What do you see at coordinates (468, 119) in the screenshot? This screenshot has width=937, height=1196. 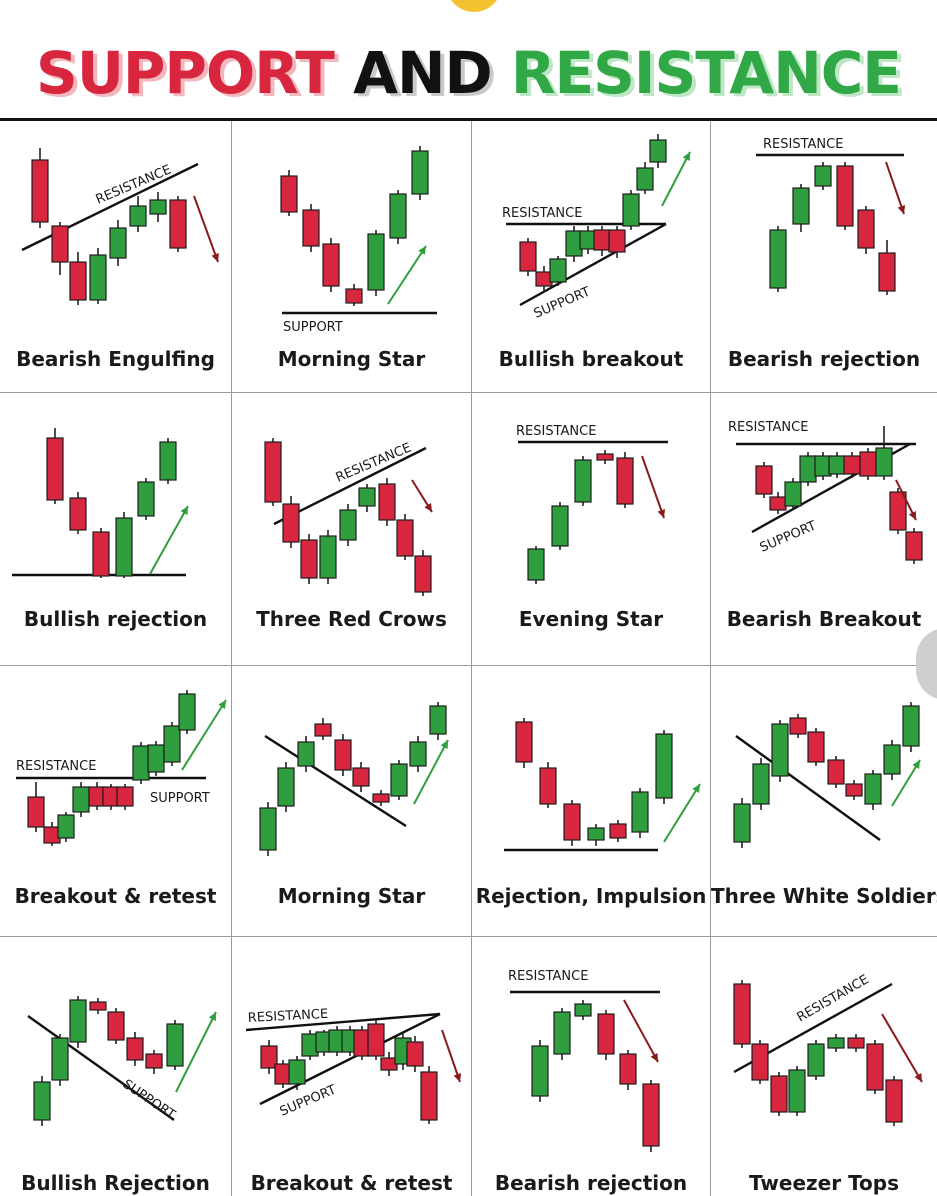 I see `title-divider` at bounding box center [468, 119].